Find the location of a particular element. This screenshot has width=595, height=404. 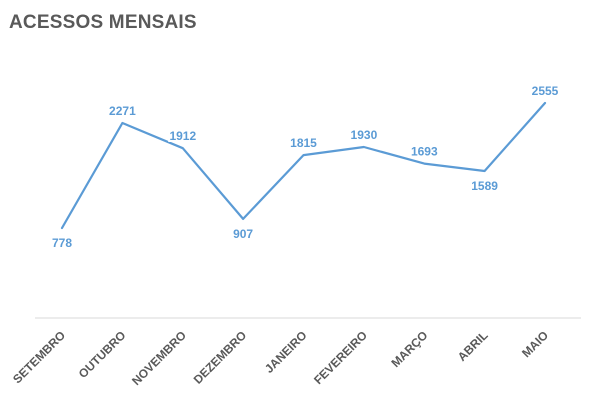

data-label: 1693 is located at coordinates (424, 152).